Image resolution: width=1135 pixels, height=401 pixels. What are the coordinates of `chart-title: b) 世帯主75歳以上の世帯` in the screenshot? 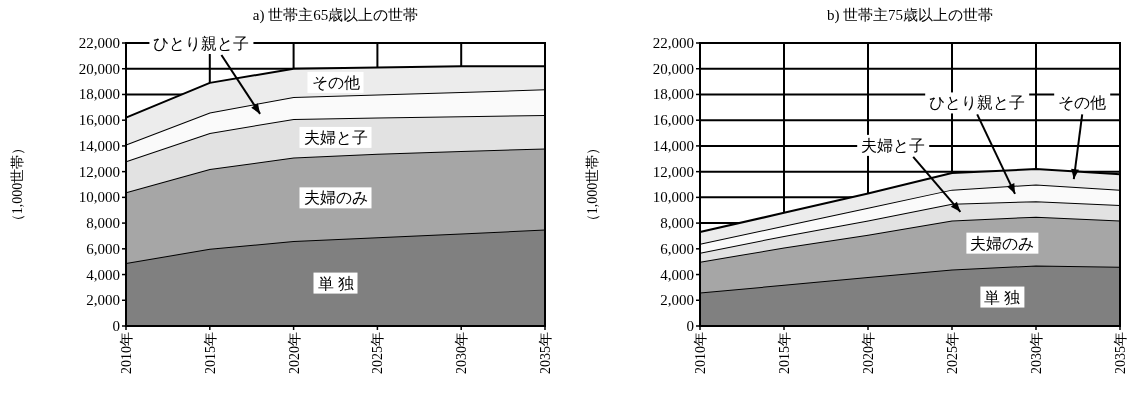 It's located at (910, 15).